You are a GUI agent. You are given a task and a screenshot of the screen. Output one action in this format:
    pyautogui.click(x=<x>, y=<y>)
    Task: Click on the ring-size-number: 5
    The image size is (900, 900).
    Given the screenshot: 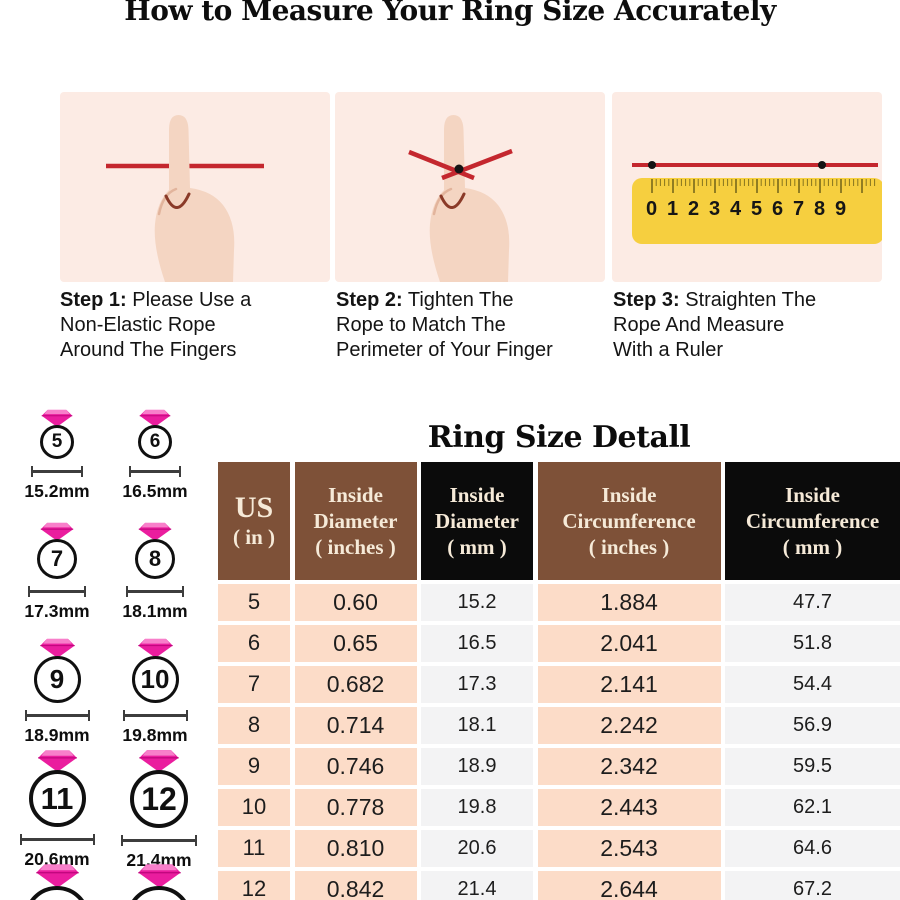 What is the action you would take?
    pyautogui.click(x=57, y=441)
    